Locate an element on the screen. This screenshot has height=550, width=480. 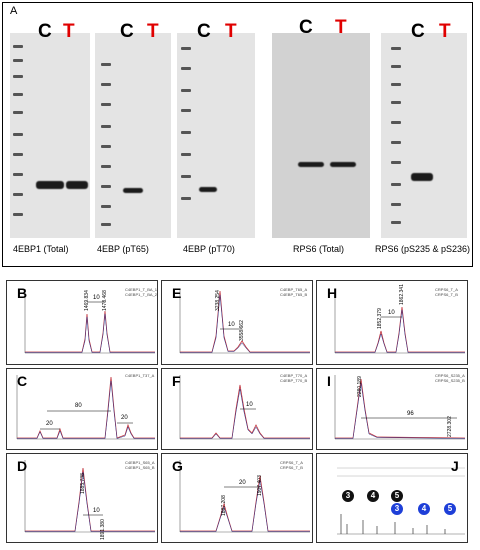
svg-text: C4EBP_T70_A is located at coordinates (293, 375).